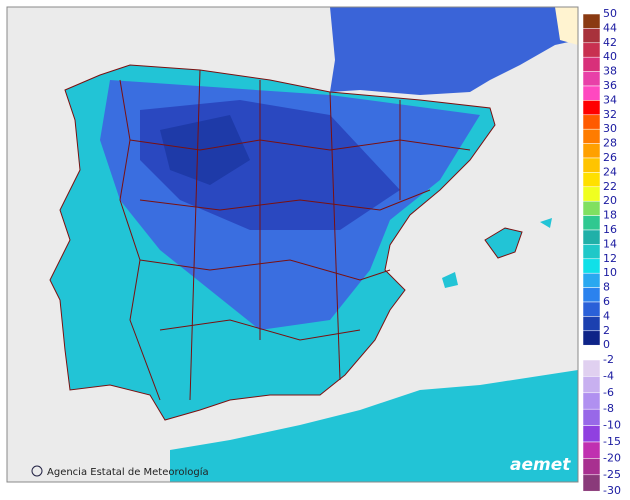  Describe the element at coordinates (610, 114) in the screenshot. I see `legend-label: 32` at that location.